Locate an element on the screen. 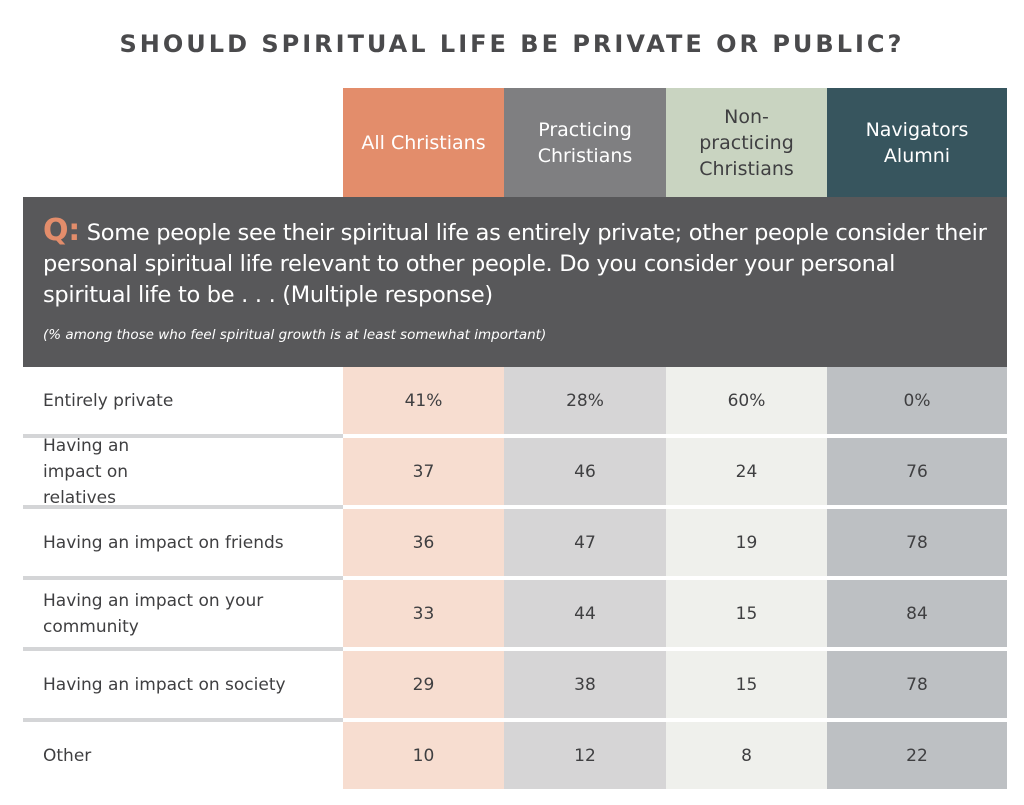 The height and width of the screenshot is (805, 1024). data-cell: 33 is located at coordinates (423, 615).